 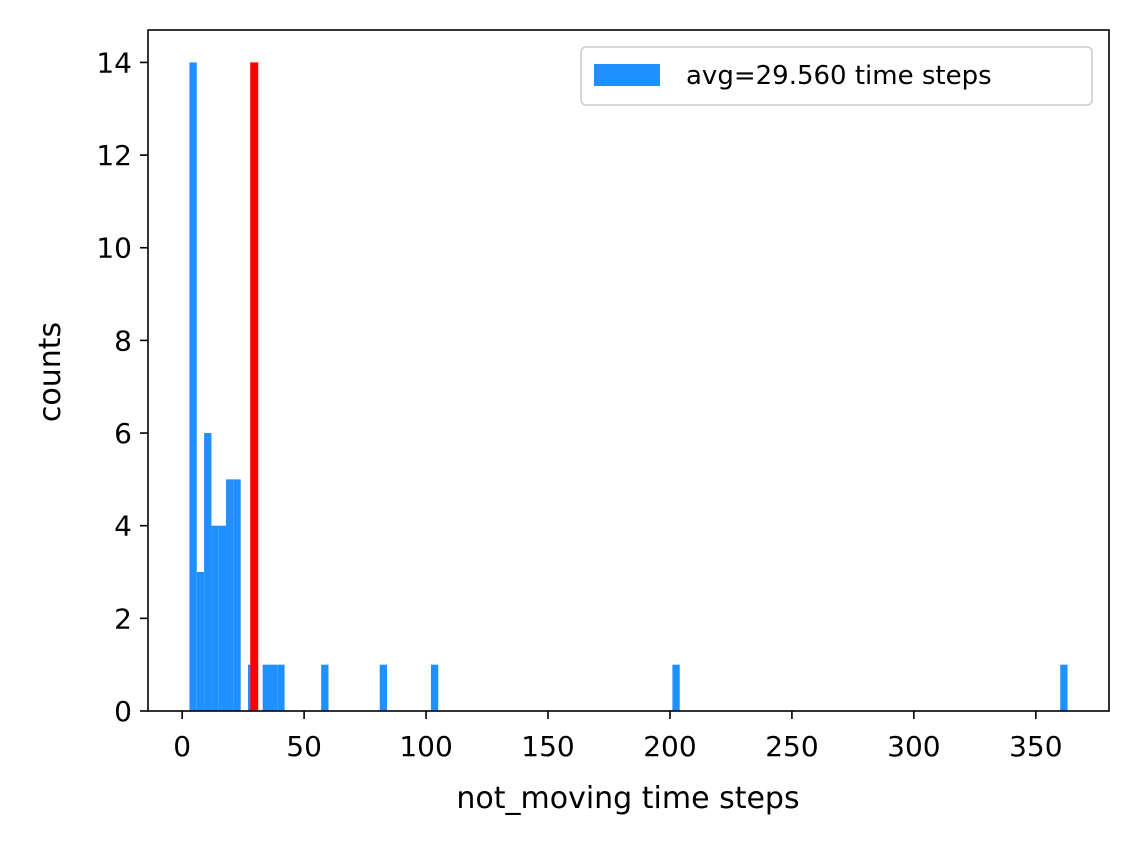 I want to click on x-tick-label: 100, so click(x=425, y=746).